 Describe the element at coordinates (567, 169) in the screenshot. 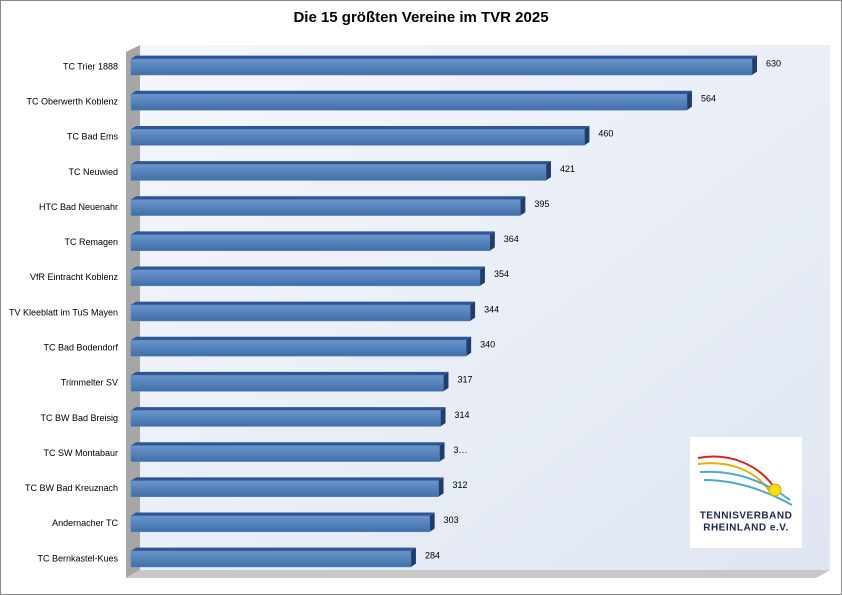

I see `value-label: 421` at that location.